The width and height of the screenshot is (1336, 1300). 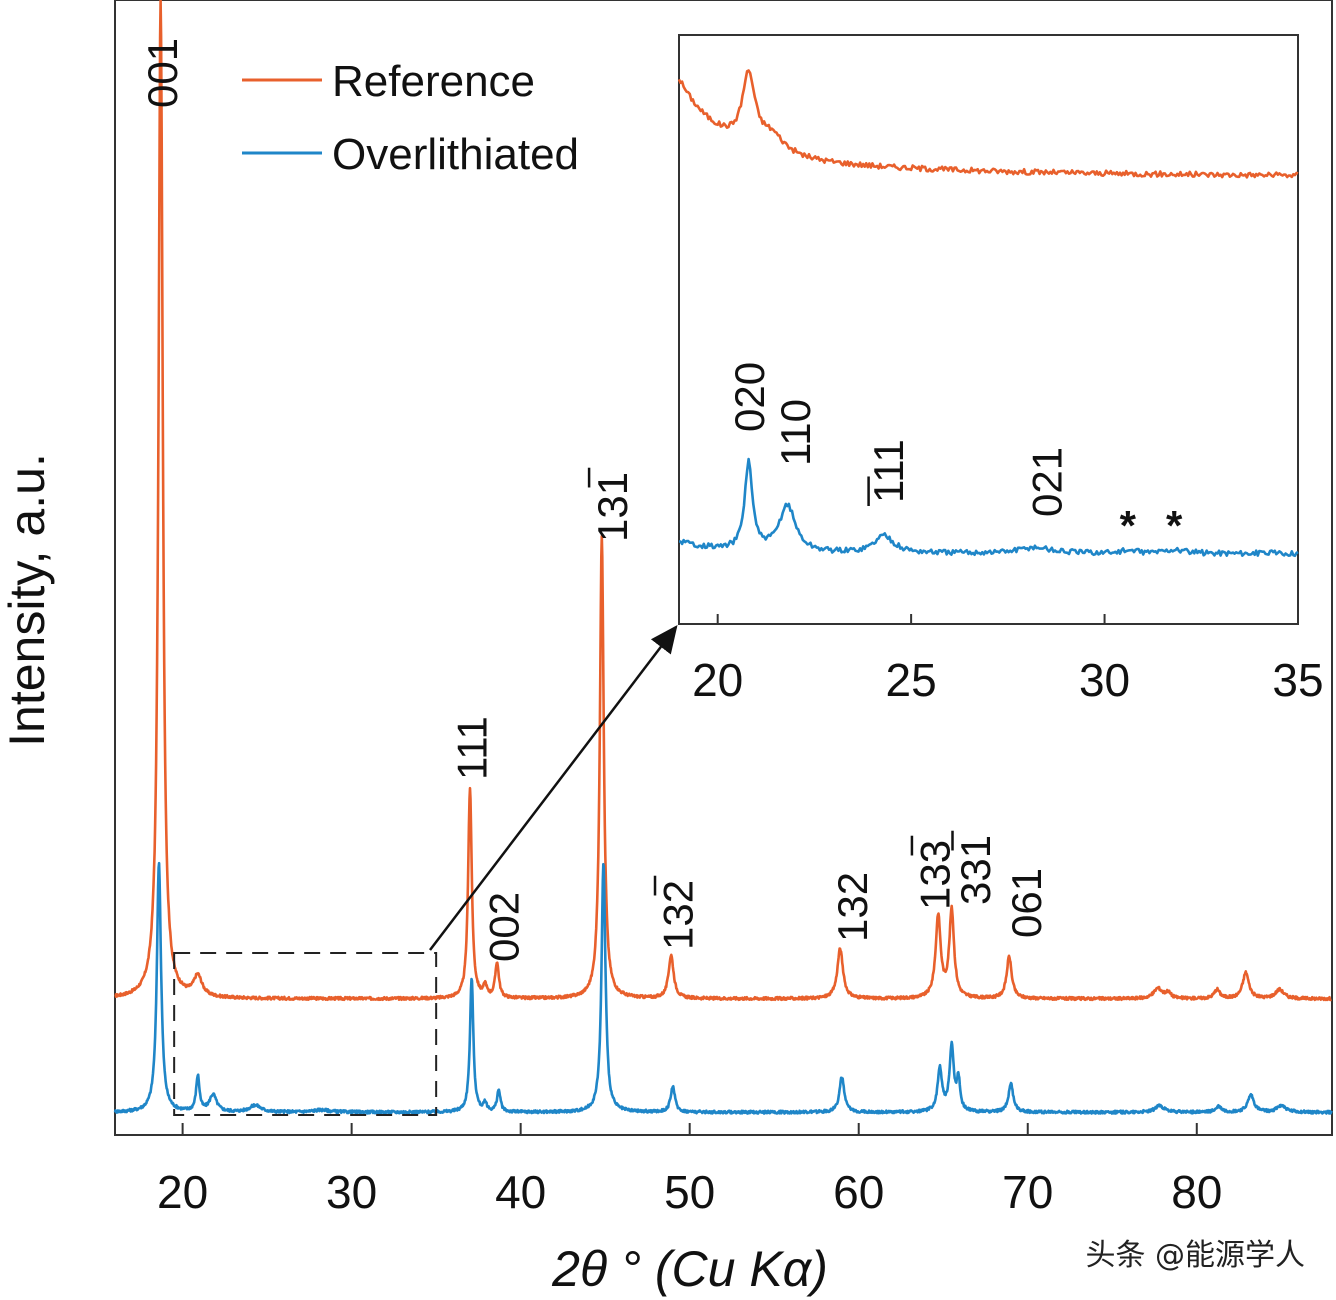 What do you see at coordinates (455, 154) in the screenshot?
I see `legend-overlithiated-label: Overlithiated` at bounding box center [455, 154].